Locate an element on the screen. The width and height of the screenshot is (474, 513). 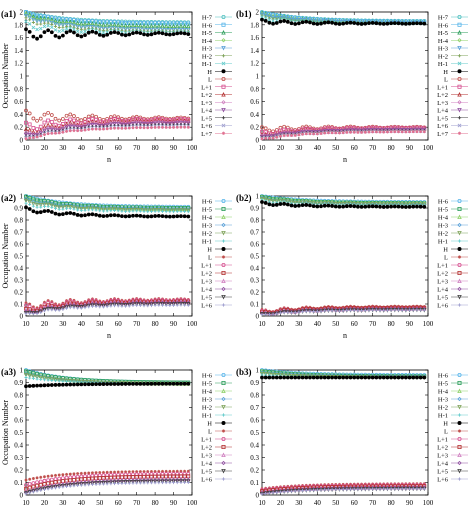
legend-label: H is located at coordinates (209, 72).